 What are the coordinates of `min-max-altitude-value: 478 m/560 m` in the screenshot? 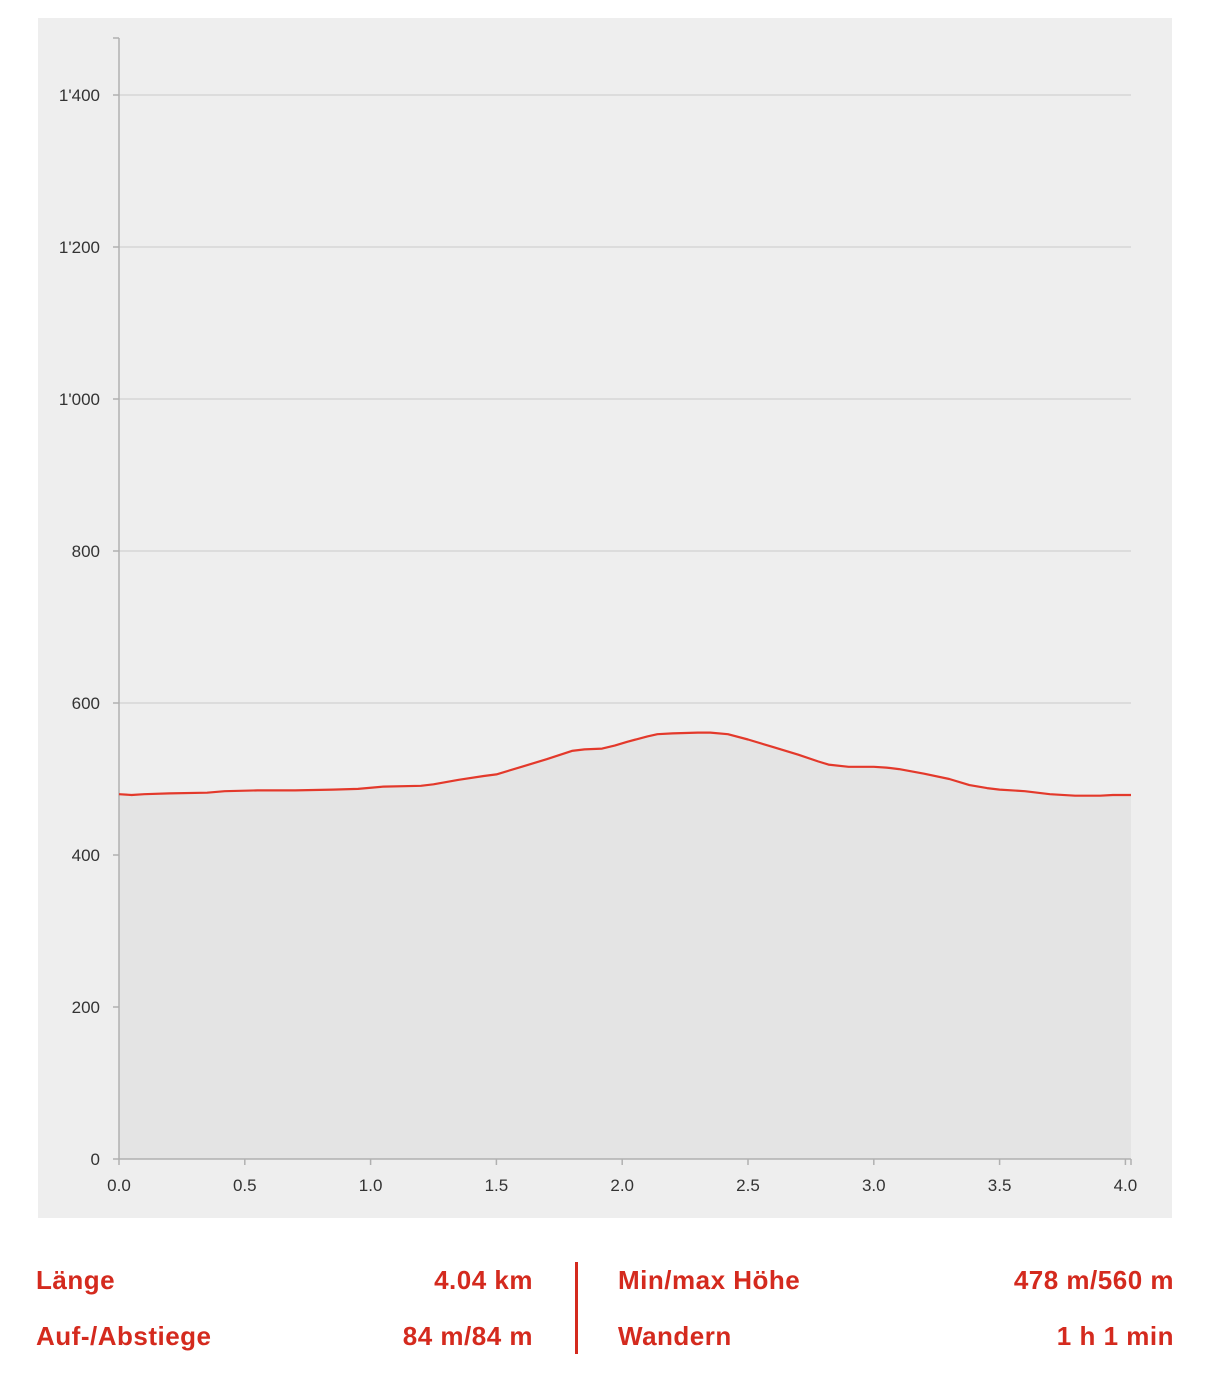 It's located at (1093, 1279).